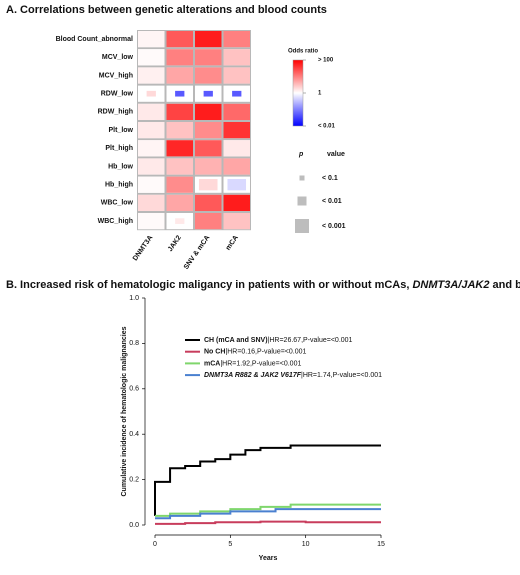 The width and height of the screenshot is (520, 575). I want to click on title-part: and both, so click(504, 285).